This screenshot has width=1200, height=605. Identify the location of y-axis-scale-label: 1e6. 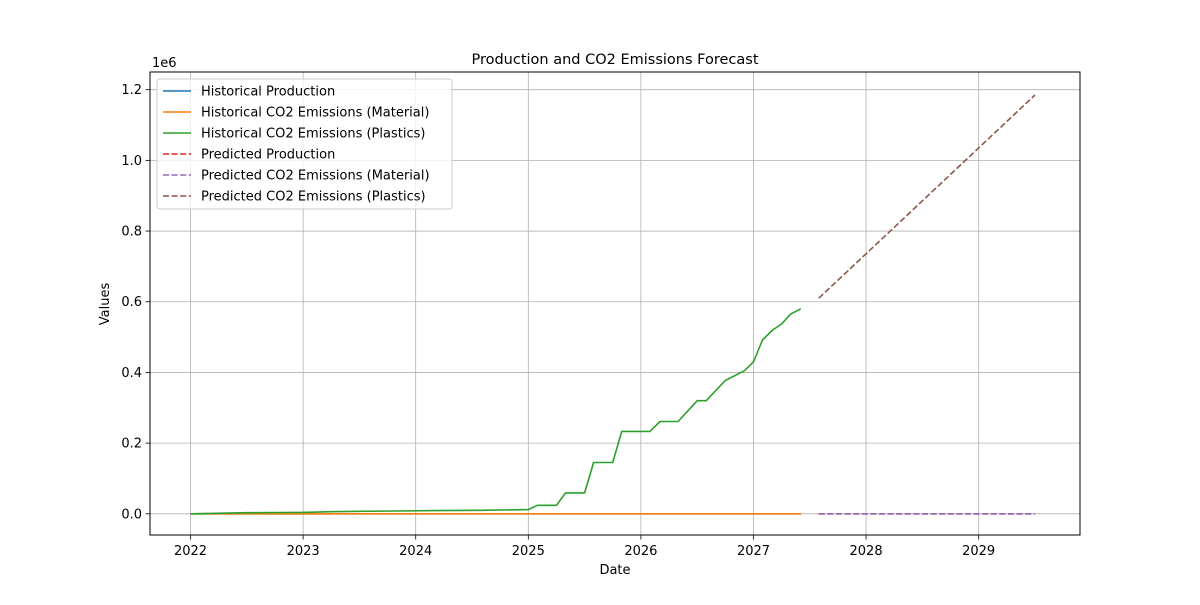
(164, 63).